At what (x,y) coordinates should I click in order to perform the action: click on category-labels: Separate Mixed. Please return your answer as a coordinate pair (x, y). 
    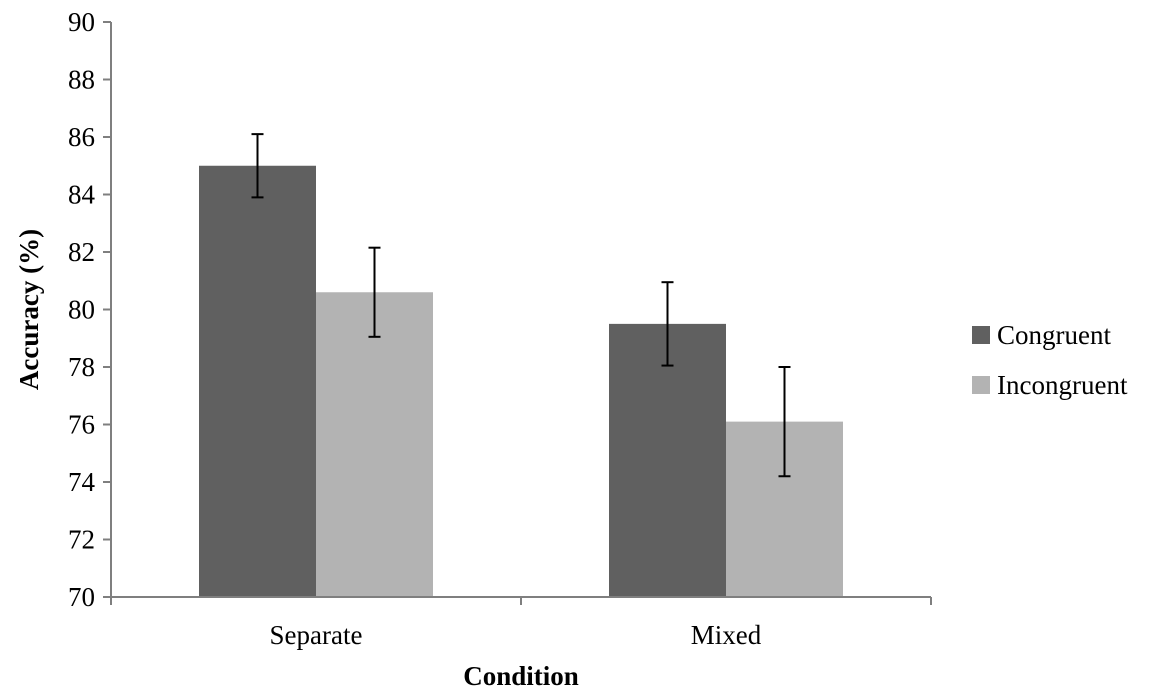
    Looking at the image, I should click on (516, 635).